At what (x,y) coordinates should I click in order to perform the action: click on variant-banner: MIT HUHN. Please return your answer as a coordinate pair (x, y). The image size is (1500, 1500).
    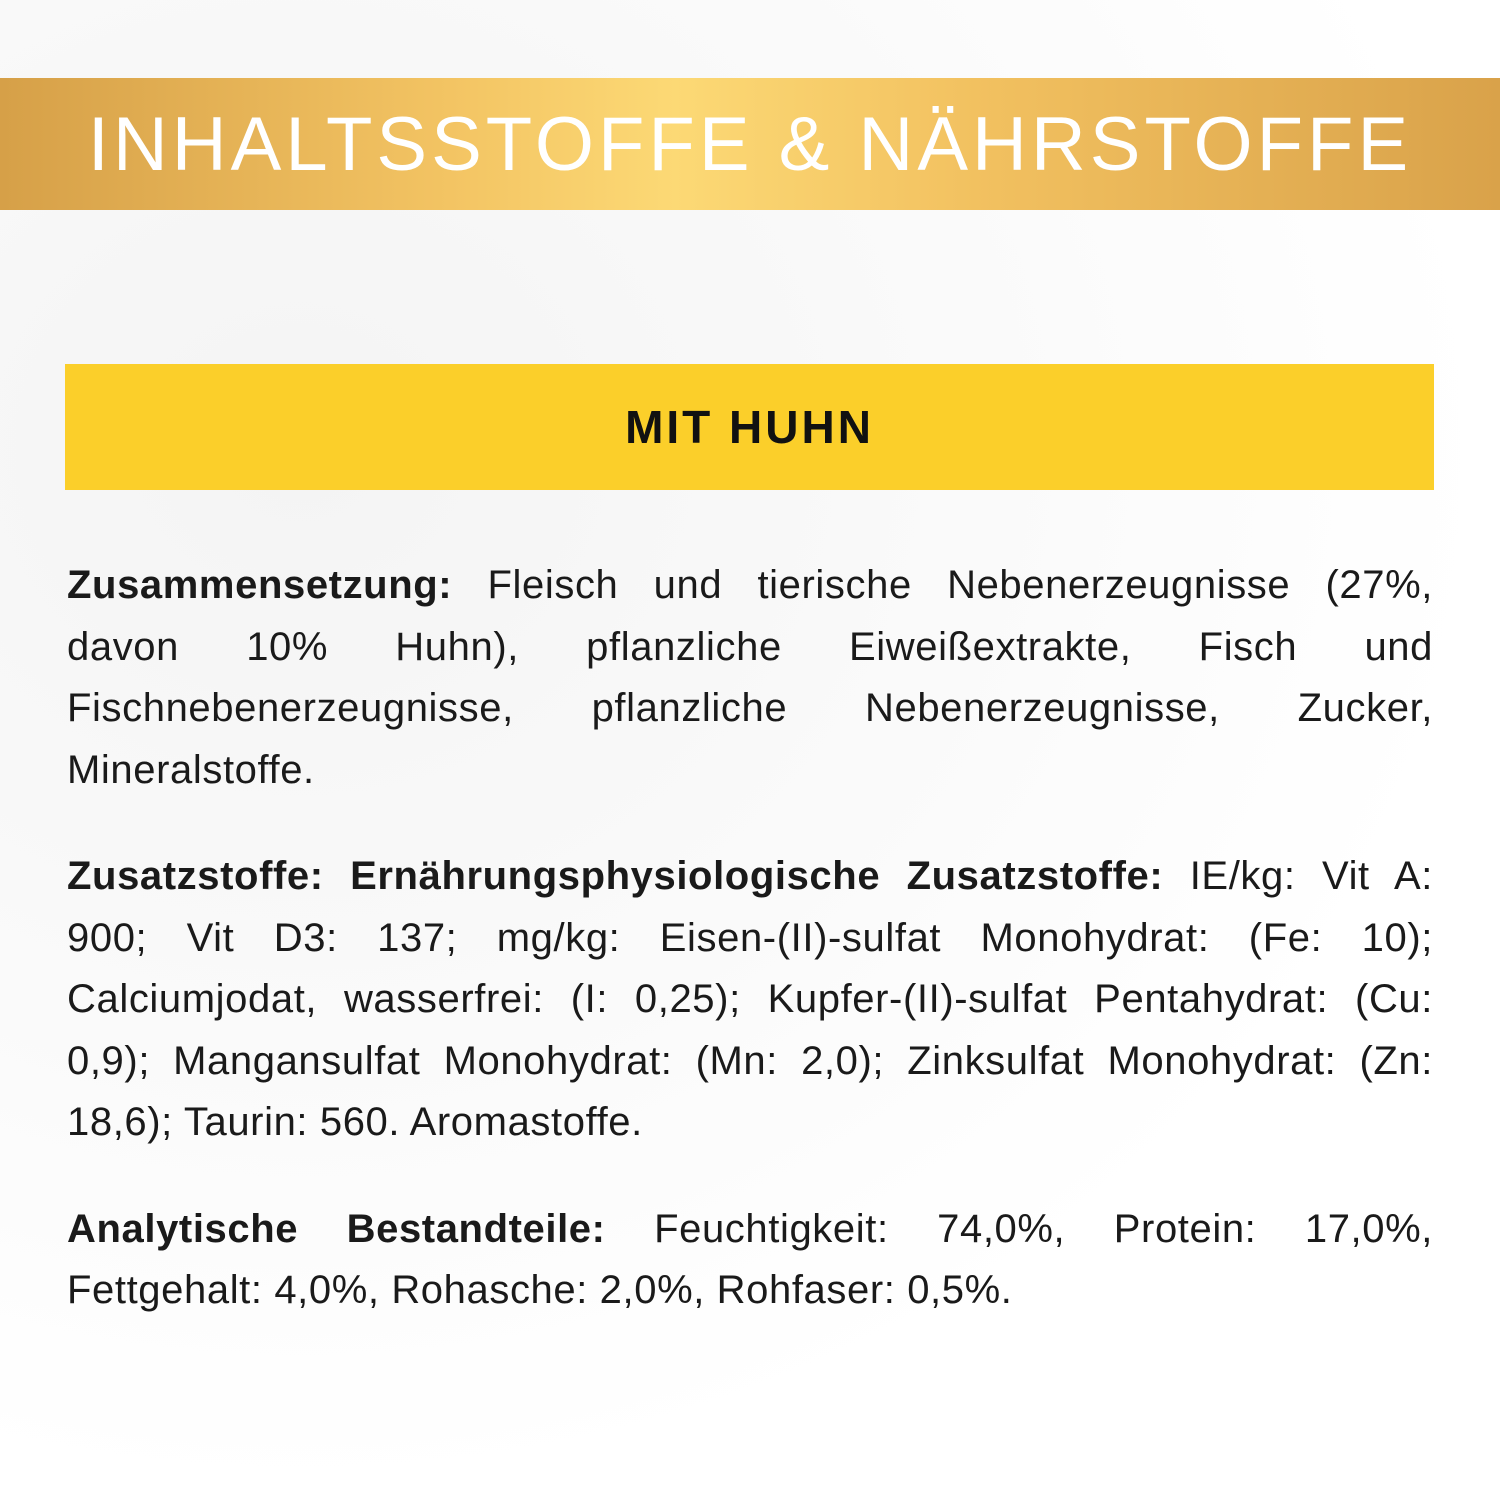
    Looking at the image, I should click on (749, 427).